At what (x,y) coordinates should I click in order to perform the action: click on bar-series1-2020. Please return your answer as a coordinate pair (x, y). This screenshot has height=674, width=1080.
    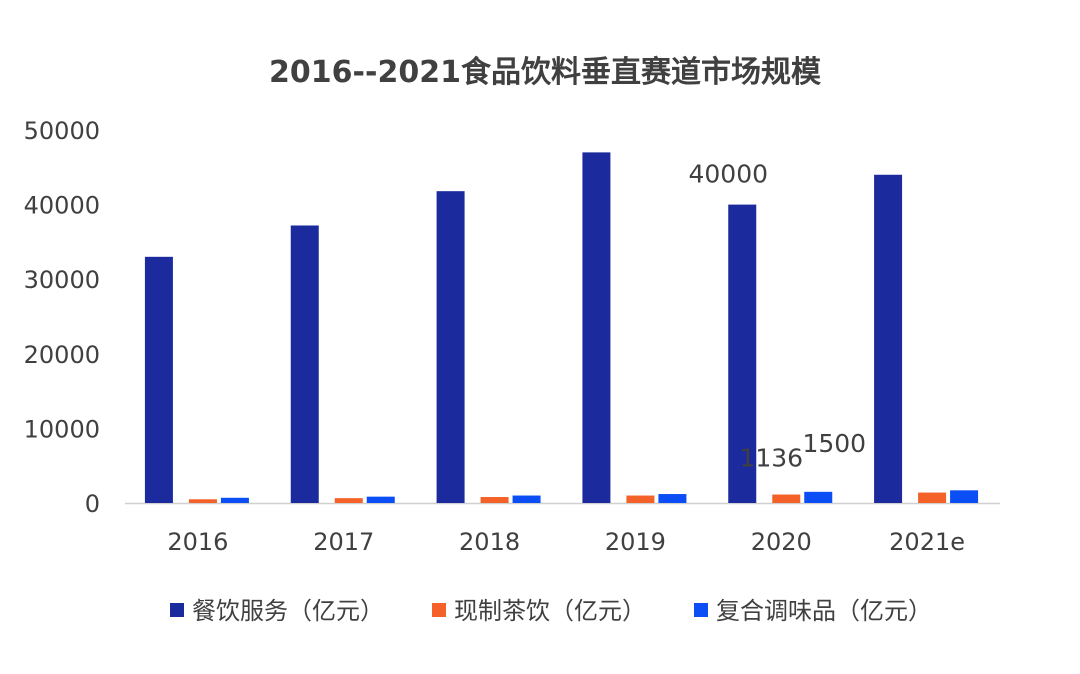
    Looking at the image, I should click on (742, 353).